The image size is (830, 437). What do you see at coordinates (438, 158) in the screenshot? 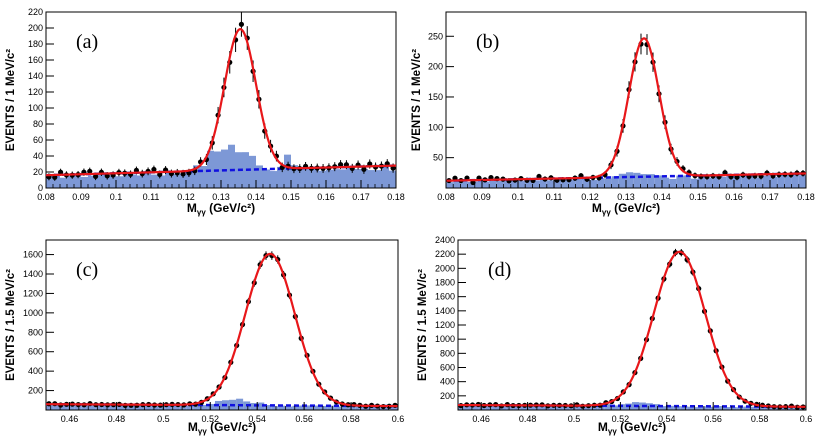
I see `y-tick-label: 50` at bounding box center [438, 158].